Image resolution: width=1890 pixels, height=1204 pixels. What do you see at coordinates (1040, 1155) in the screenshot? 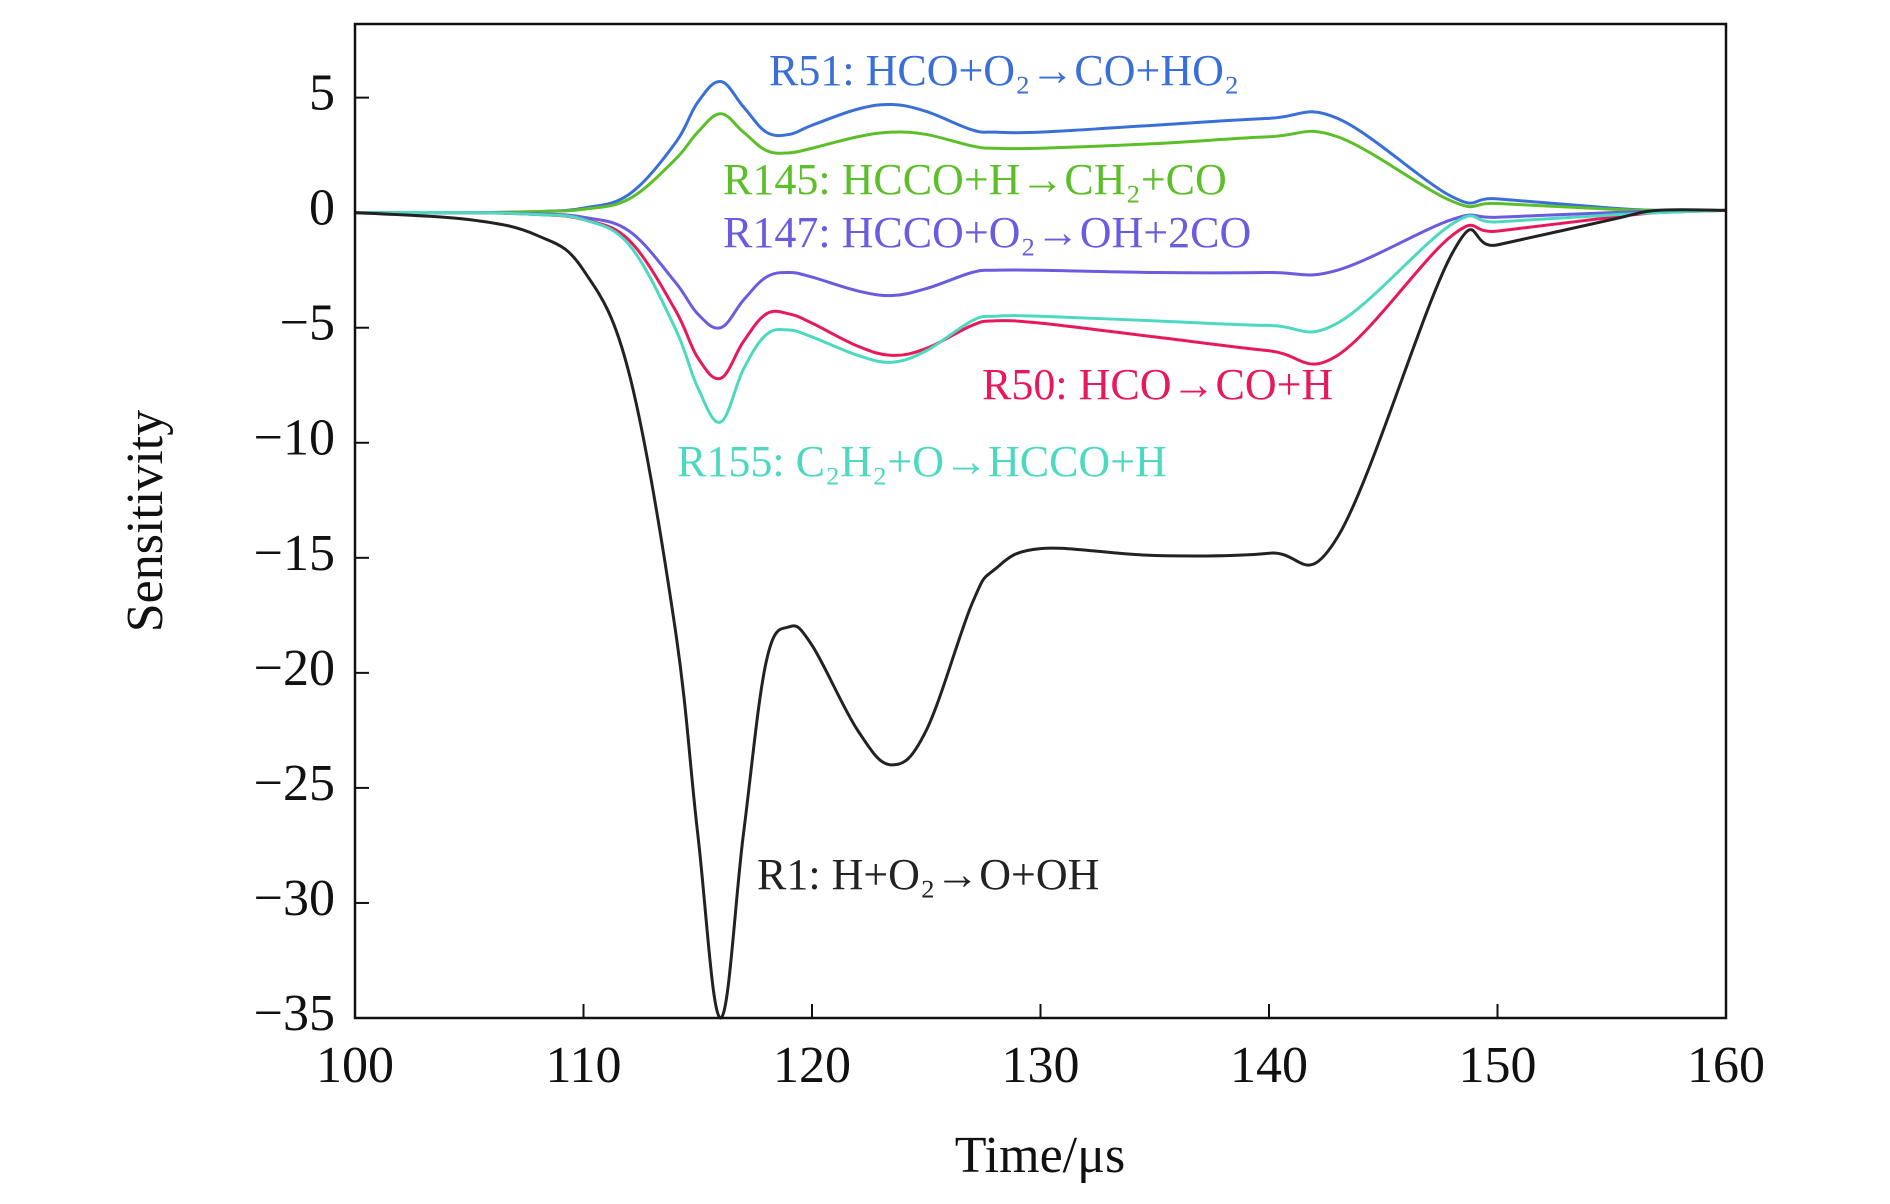
I see `x-axis-title: Time/μs` at bounding box center [1040, 1155].